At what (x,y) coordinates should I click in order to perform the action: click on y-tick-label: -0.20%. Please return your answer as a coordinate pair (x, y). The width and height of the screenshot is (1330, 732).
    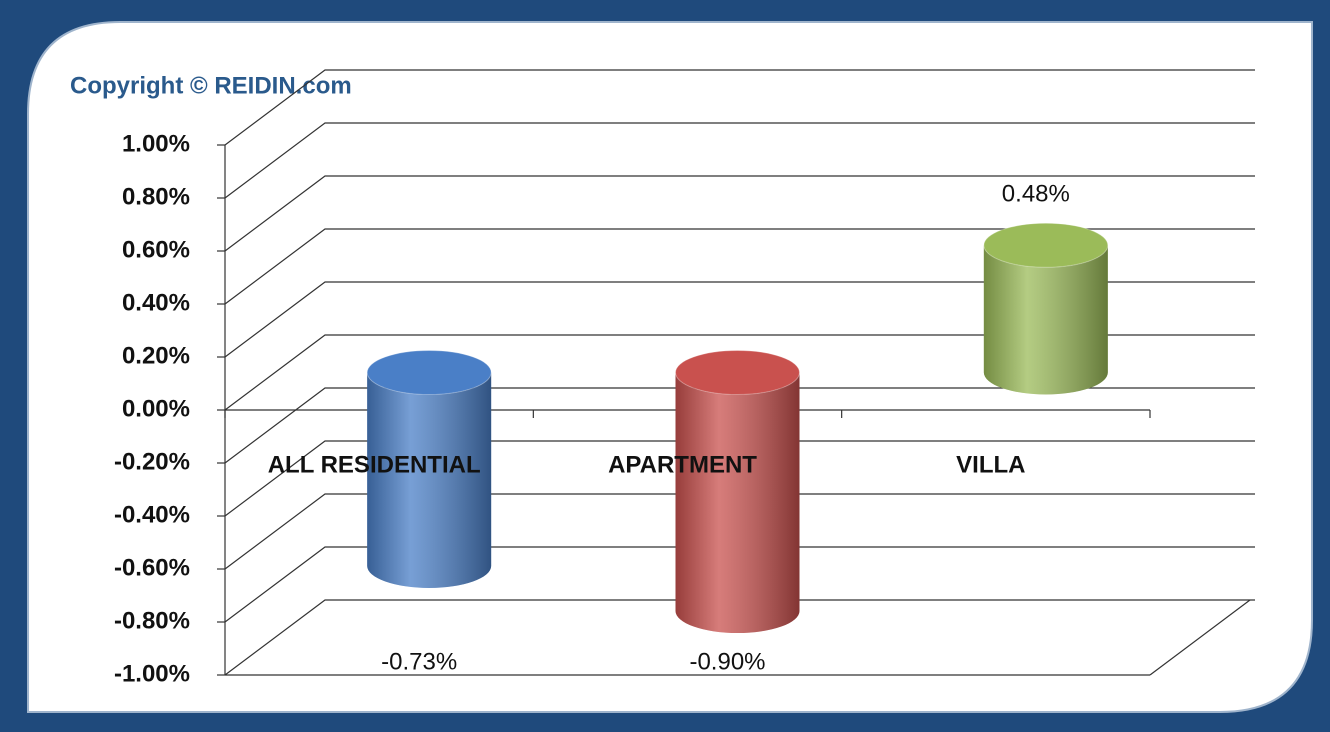
    Looking at the image, I should click on (152, 461).